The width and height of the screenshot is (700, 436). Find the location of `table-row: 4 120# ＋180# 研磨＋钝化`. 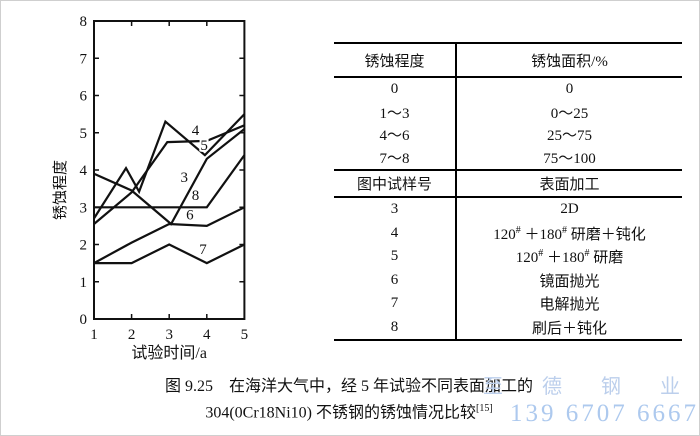

table-row: 4 120# ＋180# 研磨＋钝化 is located at coordinates (508, 233).